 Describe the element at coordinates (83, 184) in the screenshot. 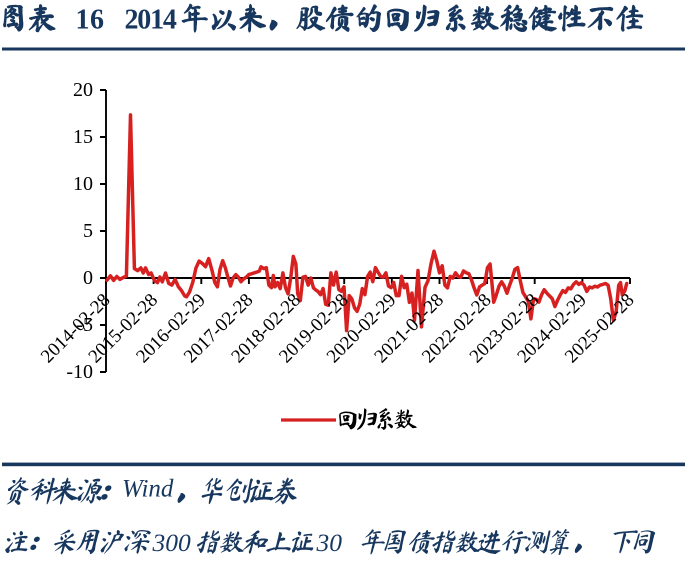

I see `svg-text: 10` at that location.